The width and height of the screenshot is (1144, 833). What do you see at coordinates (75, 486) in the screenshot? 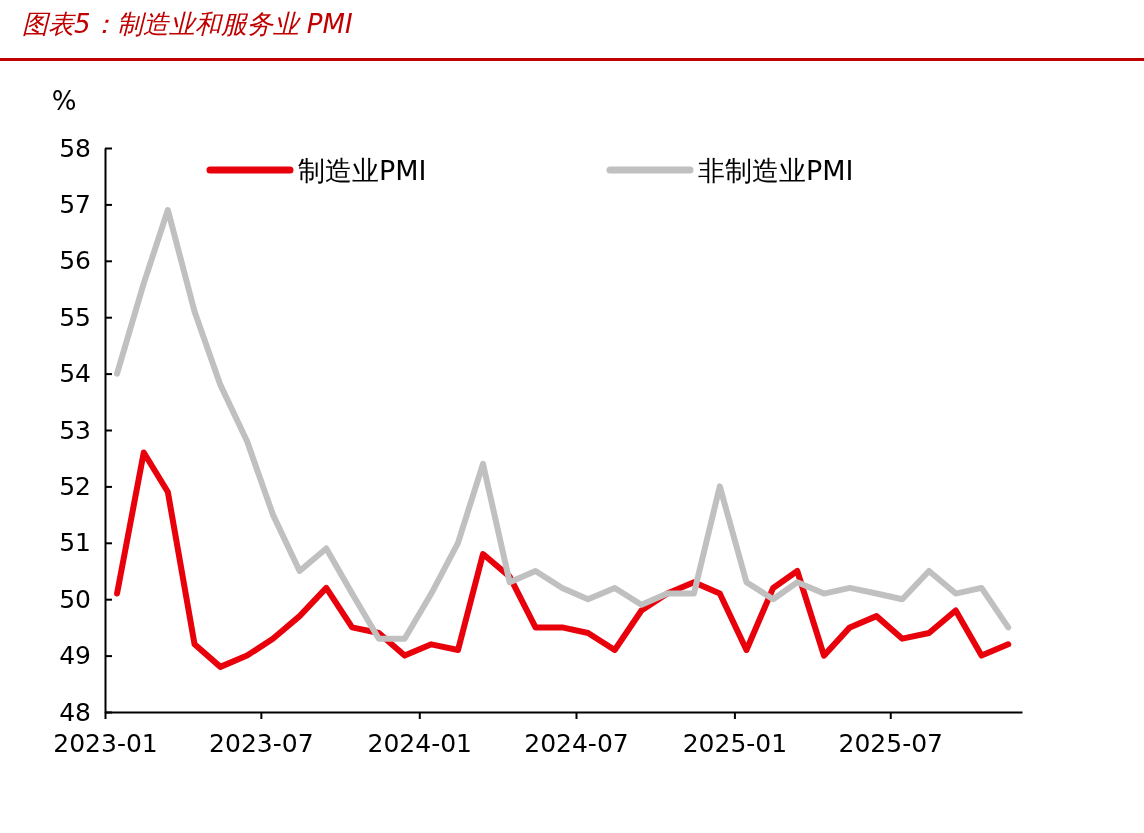
I see `y-tick-label: 52` at bounding box center [75, 486].